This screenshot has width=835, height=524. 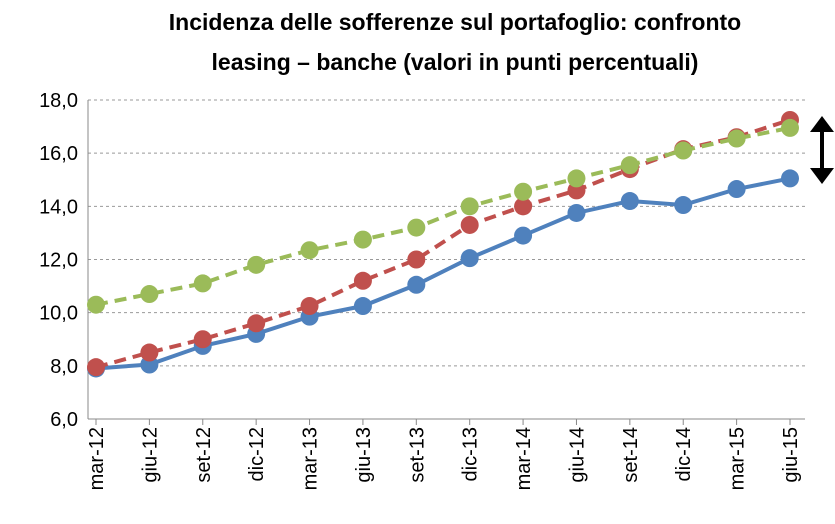 What do you see at coordinates (58, 261) in the screenshot?
I see `y-tick-label: 12,0` at bounding box center [58, 261].